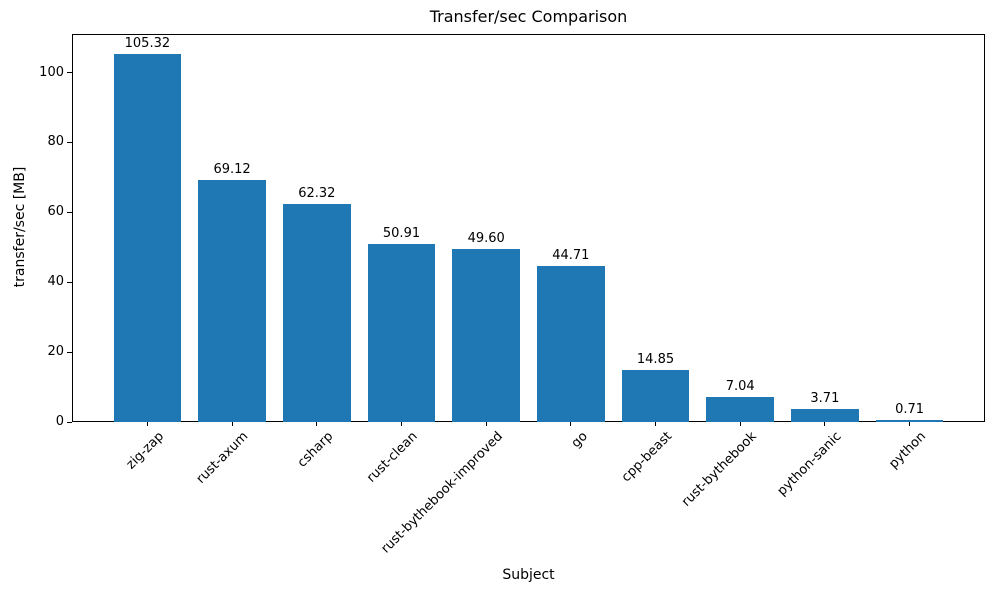  I want to click on x-tick-label: python, so click(908, 450).